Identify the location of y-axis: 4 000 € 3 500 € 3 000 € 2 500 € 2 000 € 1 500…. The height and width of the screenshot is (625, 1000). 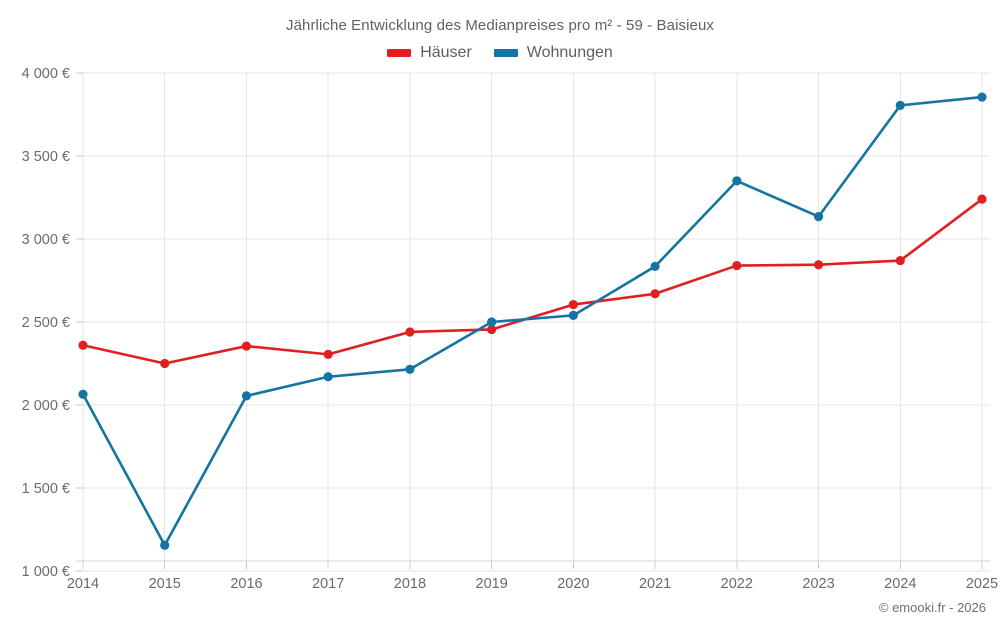
(52, 323).